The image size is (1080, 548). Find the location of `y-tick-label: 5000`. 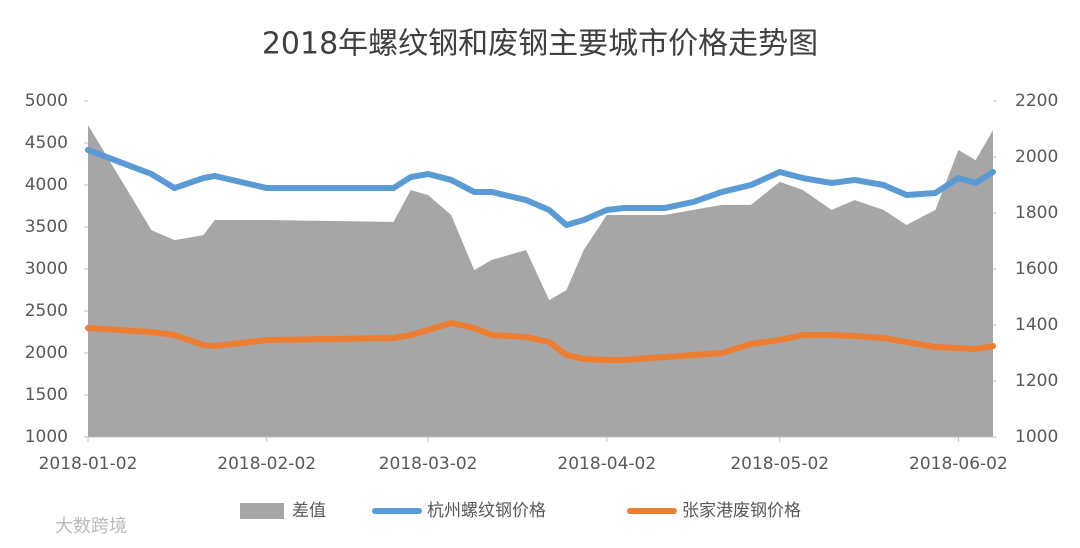

y-tick-label: 5000 is located at coordinates (46, 101).